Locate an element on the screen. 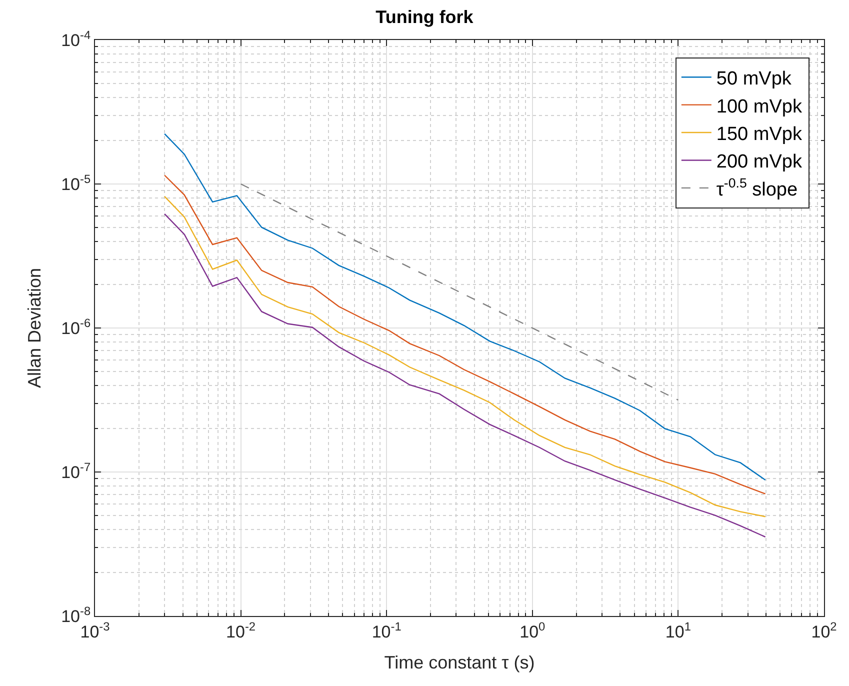  x-tick-label: 10$^{-1}$ is located at coordinates (387, 630).